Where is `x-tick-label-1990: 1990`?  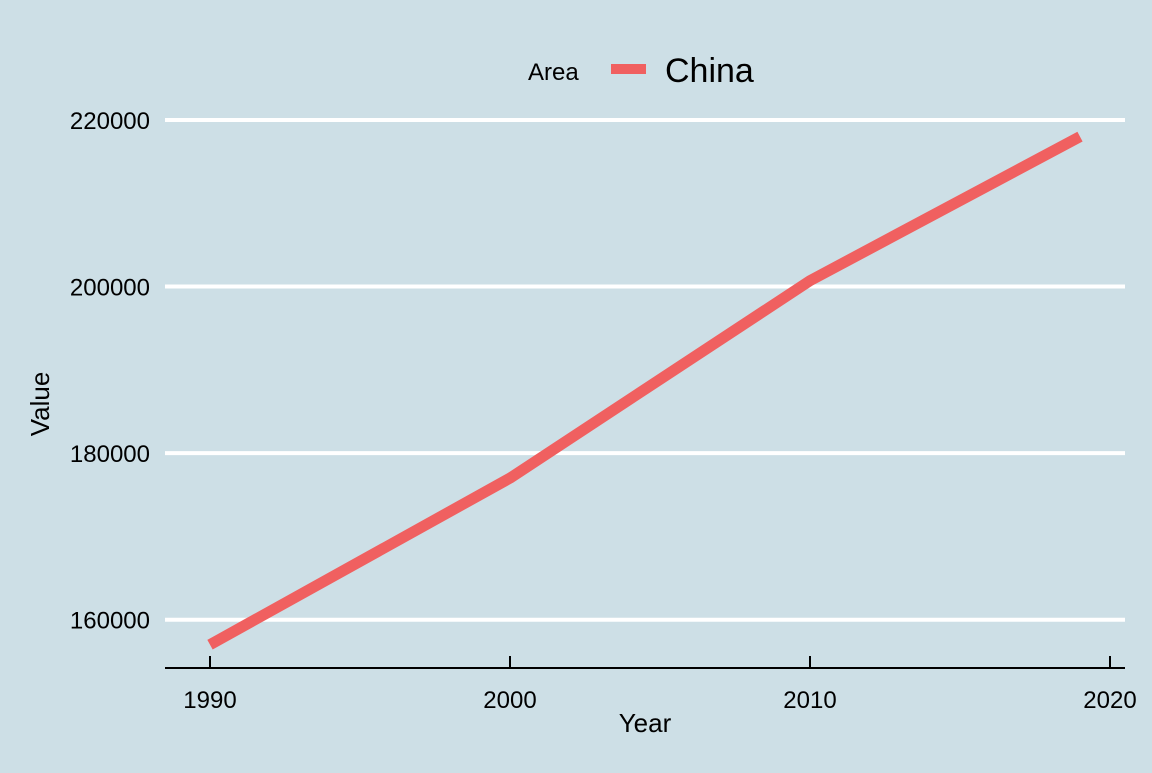
x-tick-label-1990: 1990 is located at coordinates (209, 700).